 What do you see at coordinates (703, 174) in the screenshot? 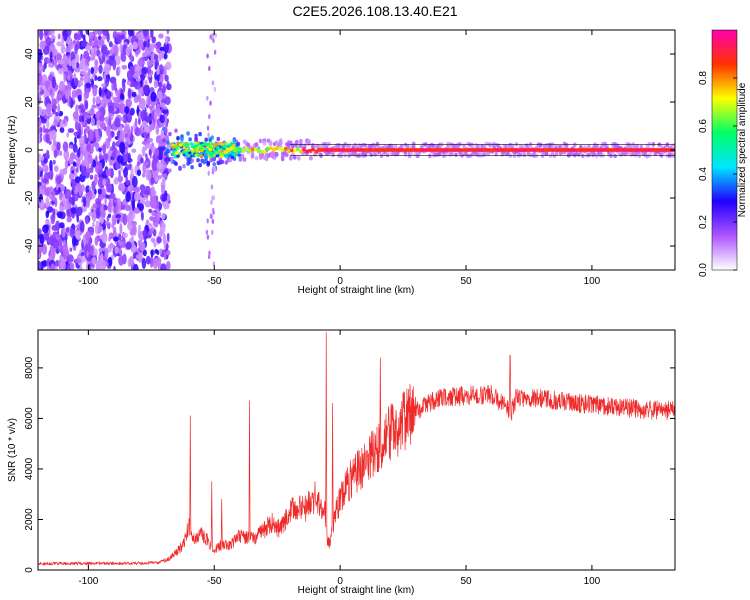
I see `colorbar-tick-label: 0.4` at bounding box center [703, 174].